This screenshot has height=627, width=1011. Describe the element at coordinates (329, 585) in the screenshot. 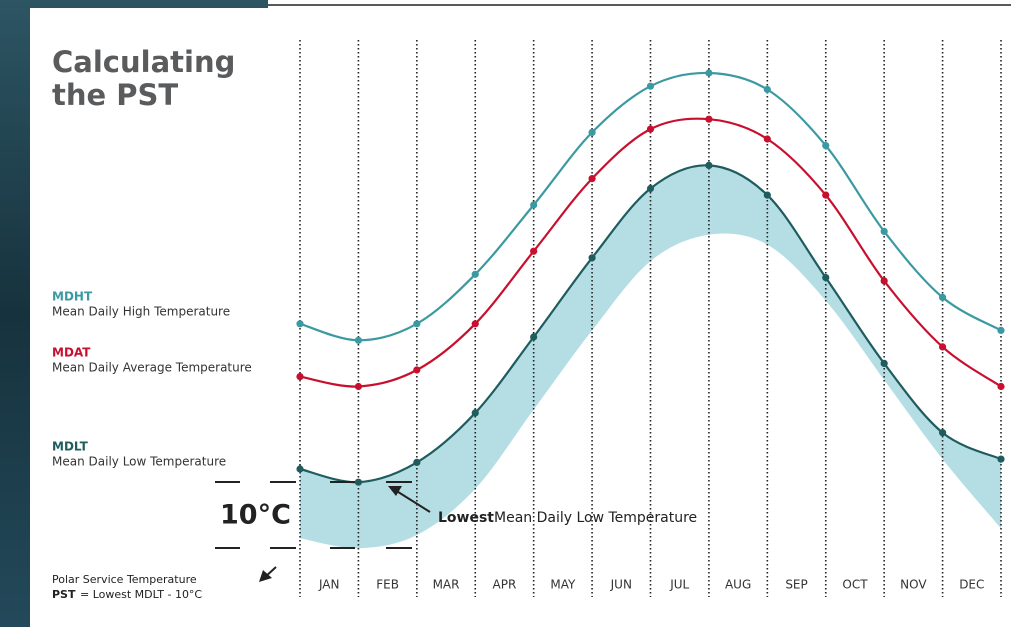

I see `x-tick-label: JAN` at that location.